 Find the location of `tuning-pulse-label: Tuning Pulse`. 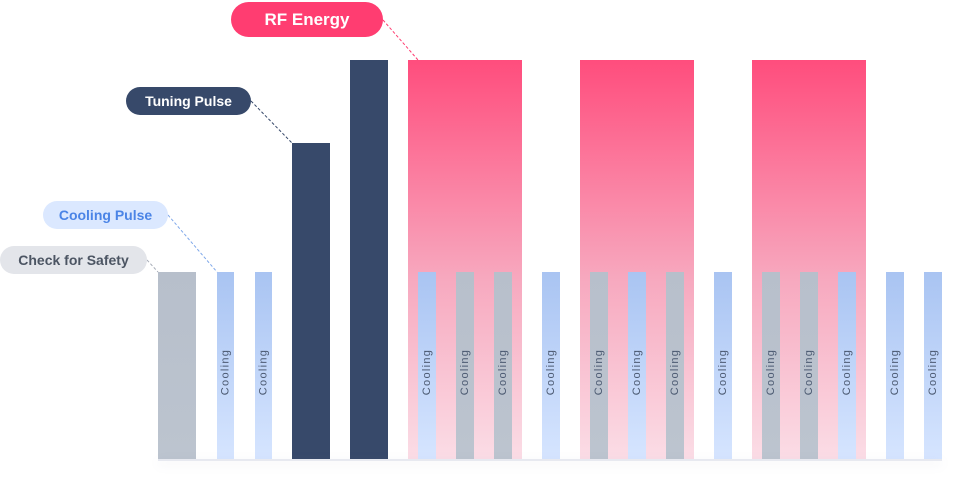

tuning-pulse-label: Tuning Pulse is located at coordinates (188, 101).